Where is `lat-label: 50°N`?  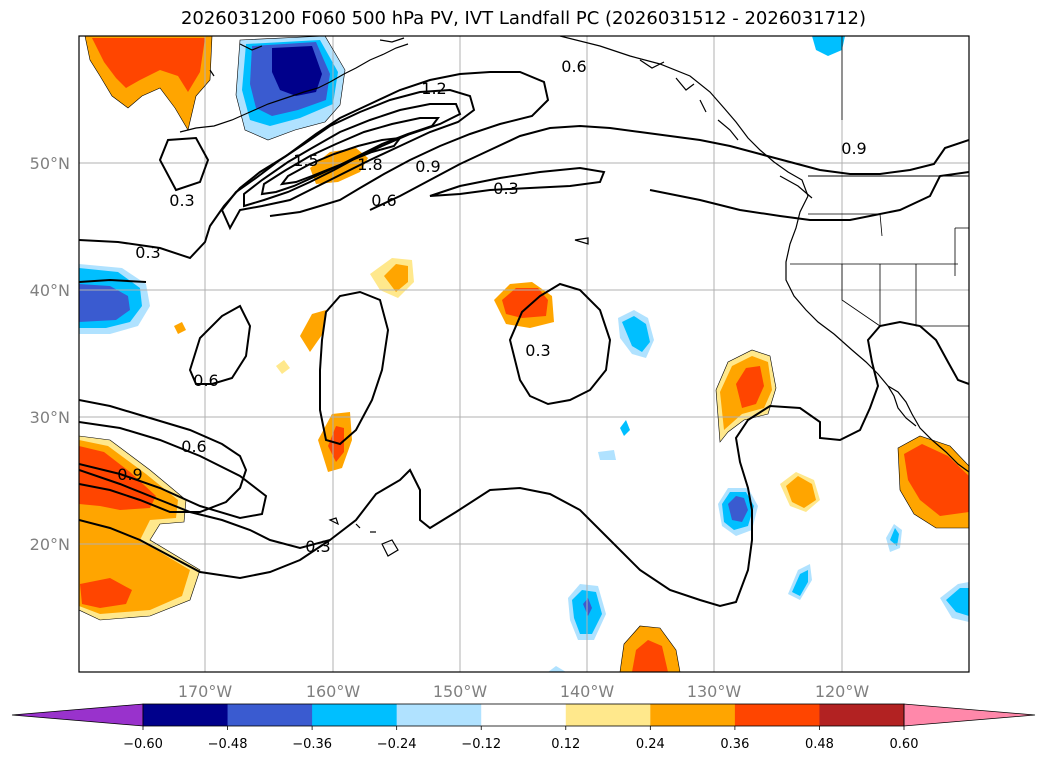
lat-label: 50°N is located at coordinates (50, 163).